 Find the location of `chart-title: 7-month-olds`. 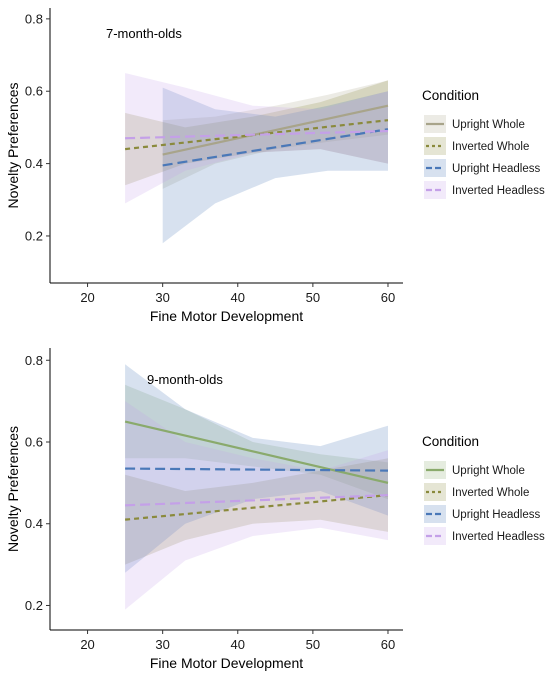

chart-title: 7-month-olds is located at coordinates (144, 33).